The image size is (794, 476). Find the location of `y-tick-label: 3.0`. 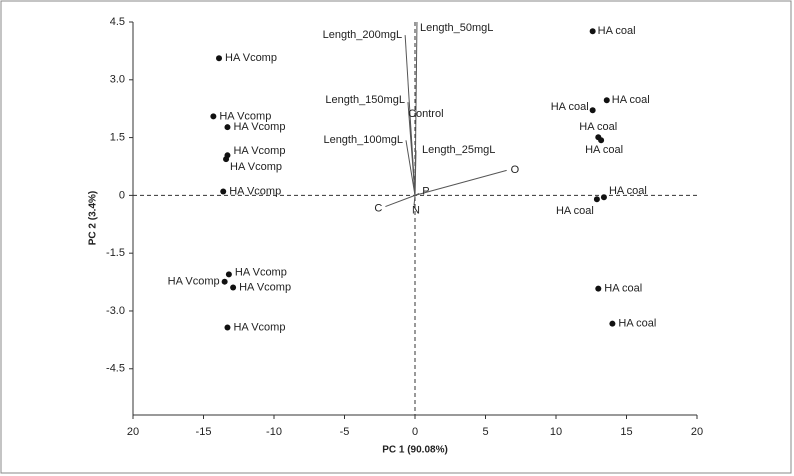

y-tick-label: 3.0 is located at coordinates (117, 80).